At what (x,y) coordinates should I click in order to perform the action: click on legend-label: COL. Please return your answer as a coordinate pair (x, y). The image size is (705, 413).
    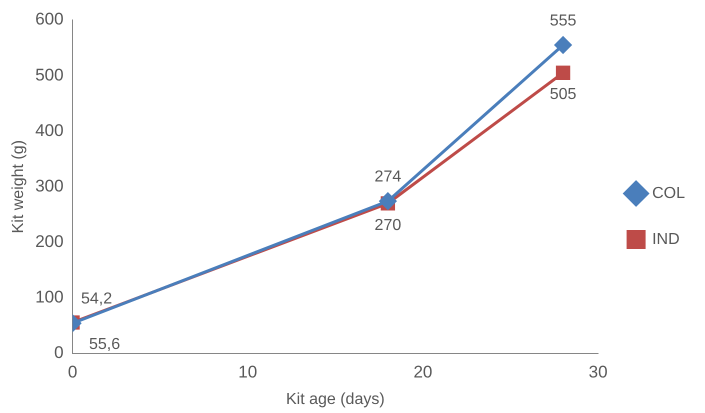
    Looking at the image, I should click on (669, 193).